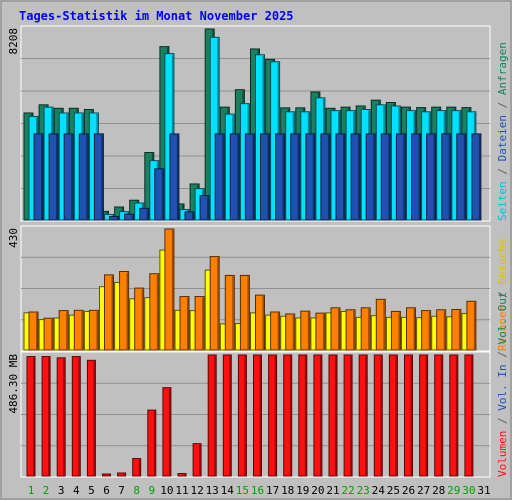 The height and width of the screenshot is (500, 512). Describe the element at coordinates (181, 490) in the screenshot. I see `day-label: 11` at that location.